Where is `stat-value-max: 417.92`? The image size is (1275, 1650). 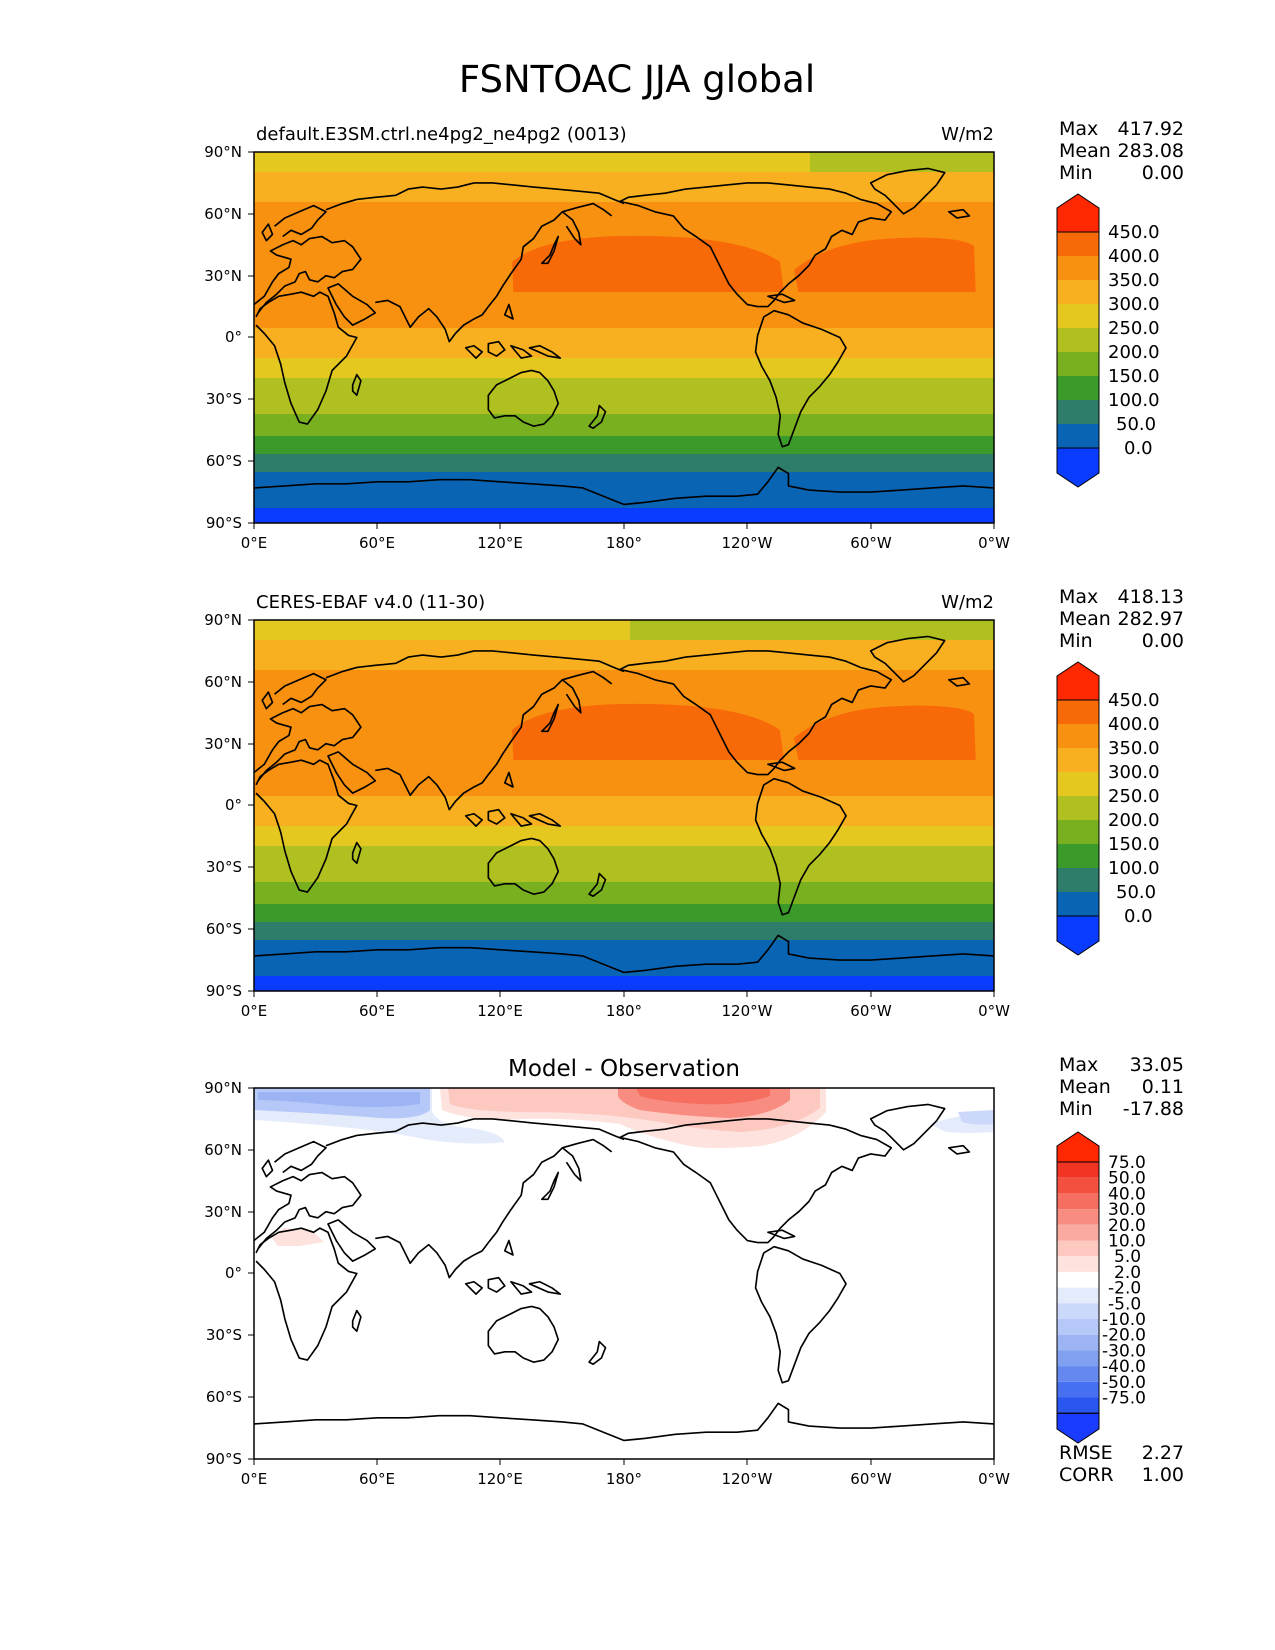 stat-value-max: 417.92 is located at coordinates (1151, 129).